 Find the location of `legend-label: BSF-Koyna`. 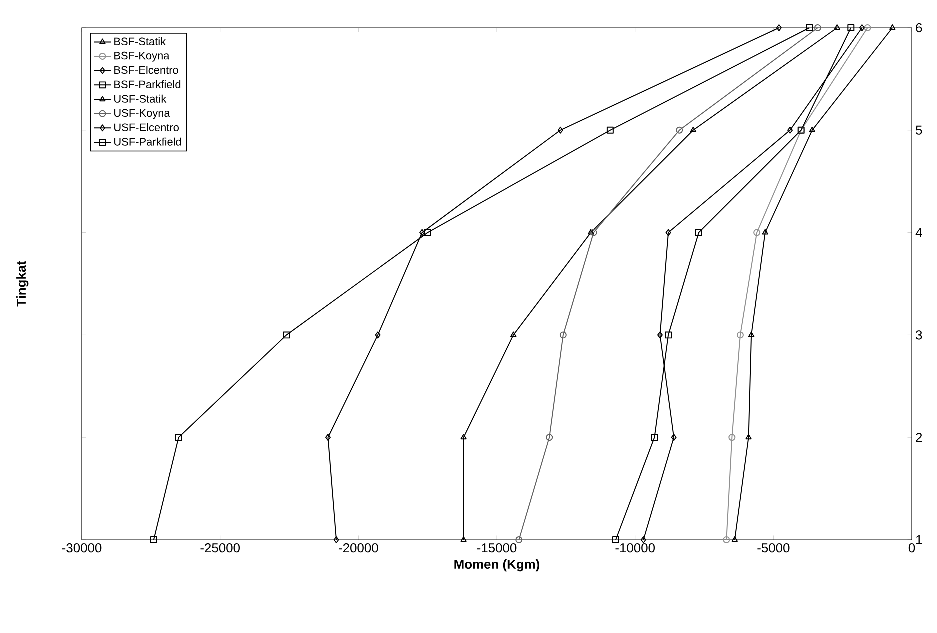

legend-label: BSF-Koyna is located at coordinates (142, 57).